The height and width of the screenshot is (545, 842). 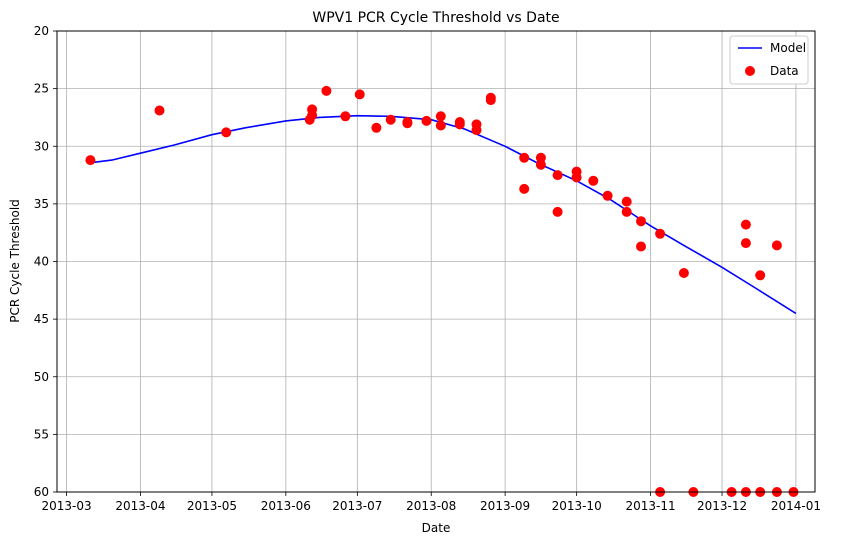 I want to click on legend: Model Data, so click(x=769, y=60).